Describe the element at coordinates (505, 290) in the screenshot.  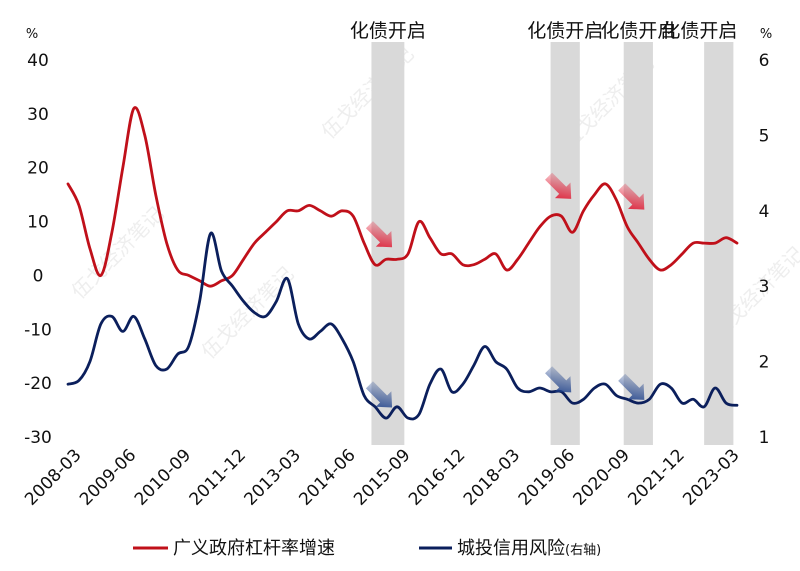
I see `trend-arrows` at that location.